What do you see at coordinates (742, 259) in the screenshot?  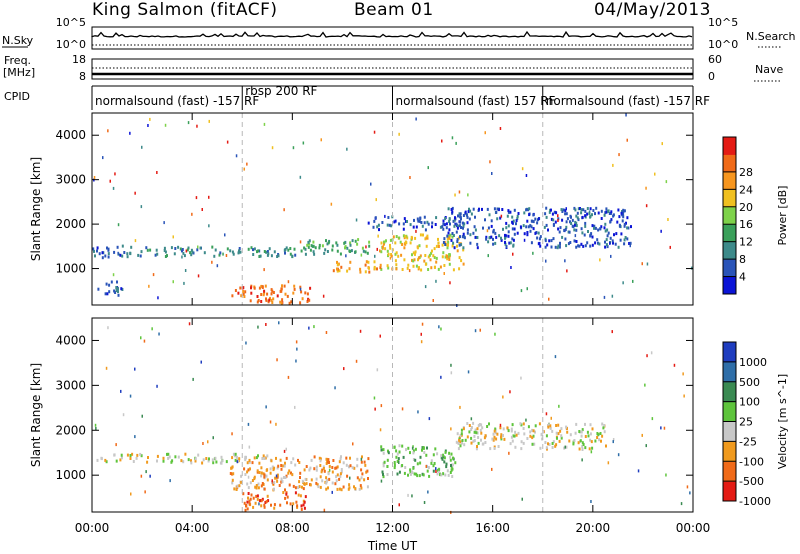 I see `colorbar-tick-label: 8` at bounding box center [742, 259].